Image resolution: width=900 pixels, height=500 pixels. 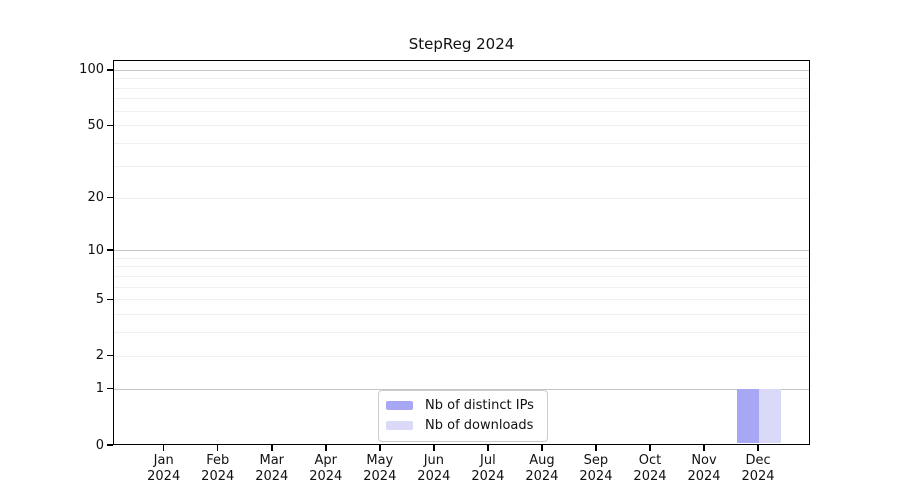 I want to click on legend-label-downloads: Nb of downloads, so click(x=479, y=425).